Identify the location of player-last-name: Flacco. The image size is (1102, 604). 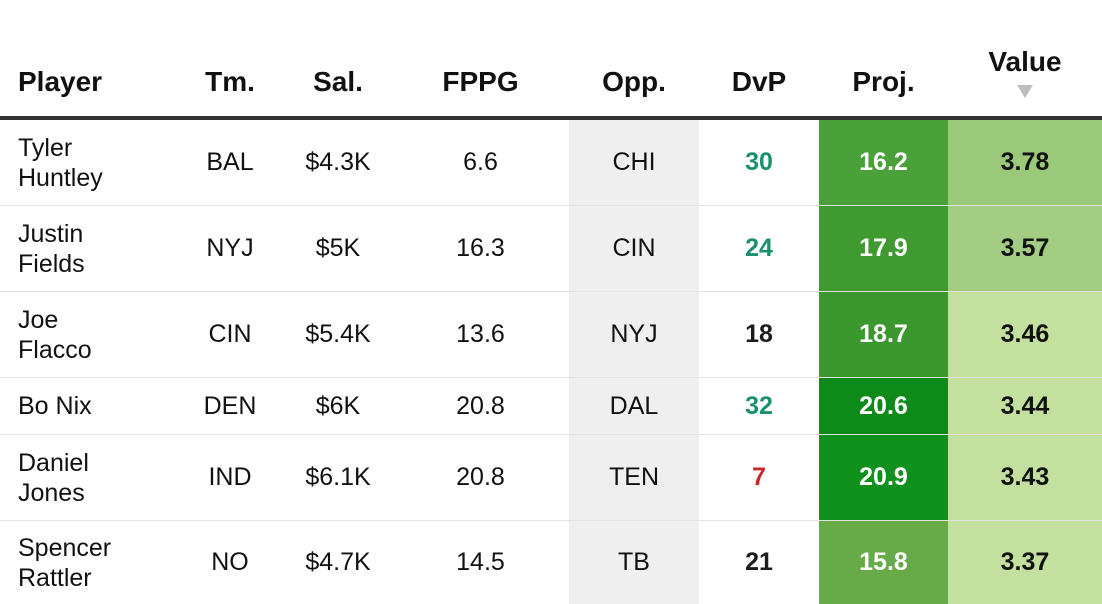
(55, 350).